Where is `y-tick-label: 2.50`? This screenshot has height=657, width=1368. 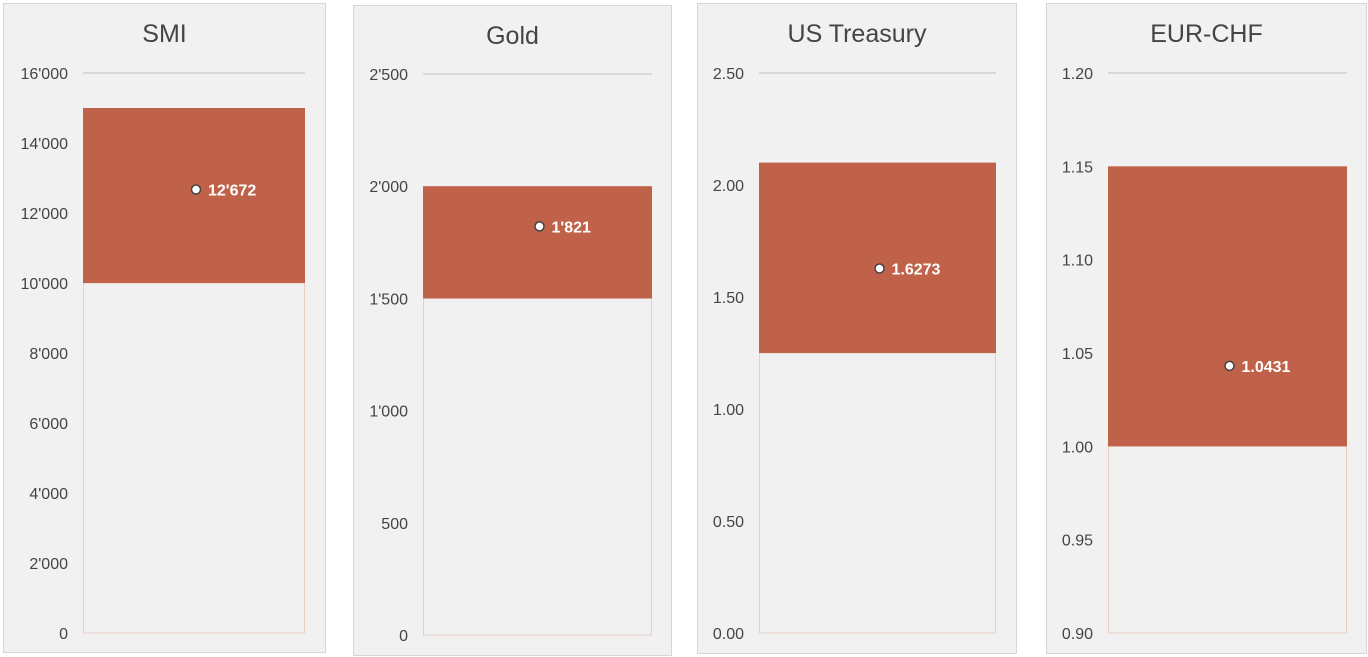
y-tick-label: 2.50 is located at coordinates (728, 74).